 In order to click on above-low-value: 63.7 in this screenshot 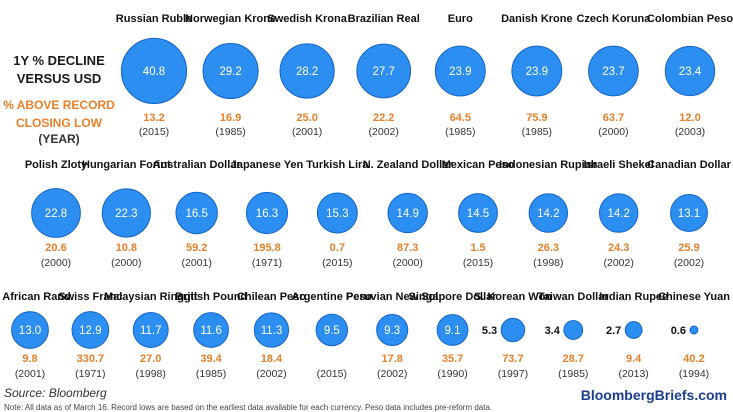, I will do `click(613, 118)`.